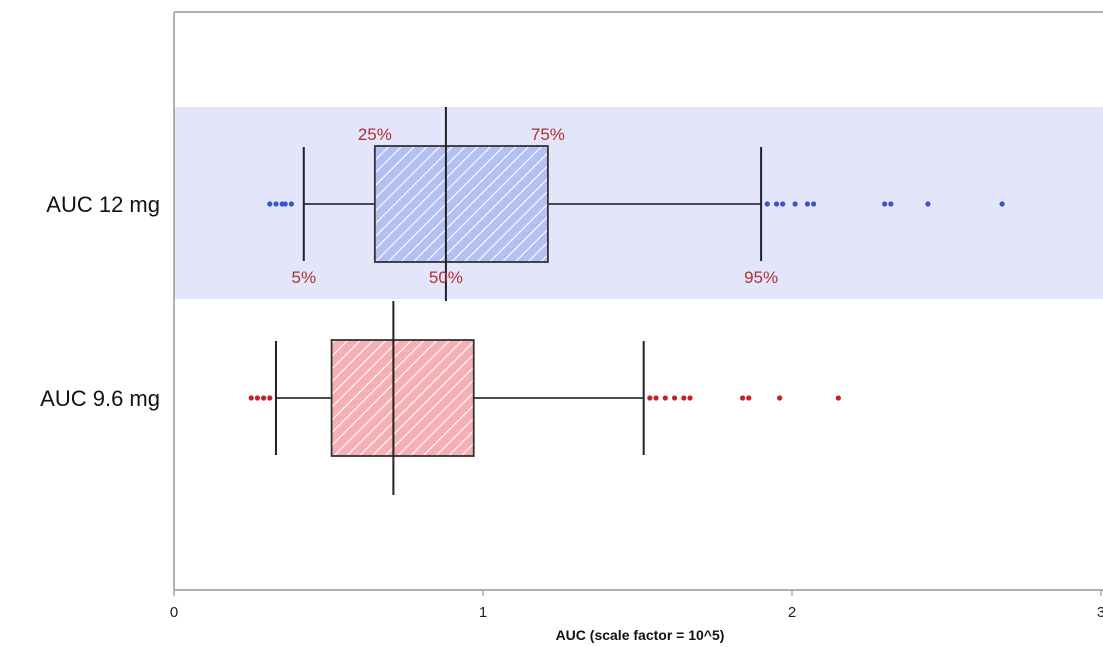 This screenshot has width=1103, height=647. Describe the element at coordinates (548, 134) in the screenshot. I see `percentile-label: 75%` at that location.